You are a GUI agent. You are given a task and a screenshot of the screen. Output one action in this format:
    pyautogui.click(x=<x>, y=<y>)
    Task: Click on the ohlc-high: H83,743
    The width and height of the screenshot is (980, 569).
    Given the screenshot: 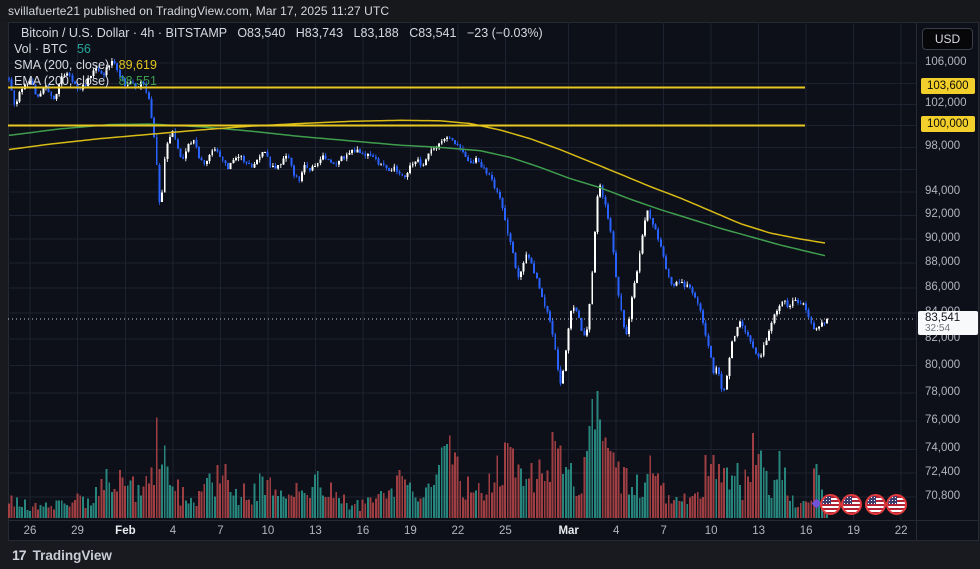 What is the action you would take?
    pyautogui.click(x=319, y=33)
    